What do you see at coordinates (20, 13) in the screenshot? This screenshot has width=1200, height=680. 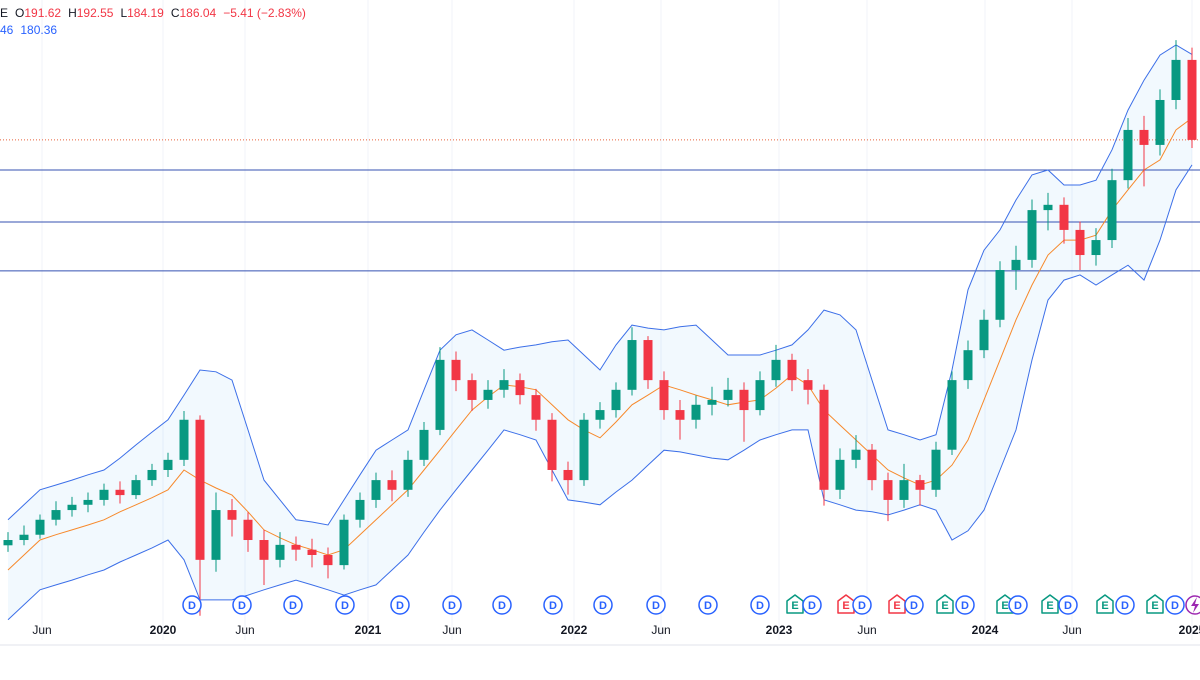 I see `open-label: O` at bounding box center [20, 13].